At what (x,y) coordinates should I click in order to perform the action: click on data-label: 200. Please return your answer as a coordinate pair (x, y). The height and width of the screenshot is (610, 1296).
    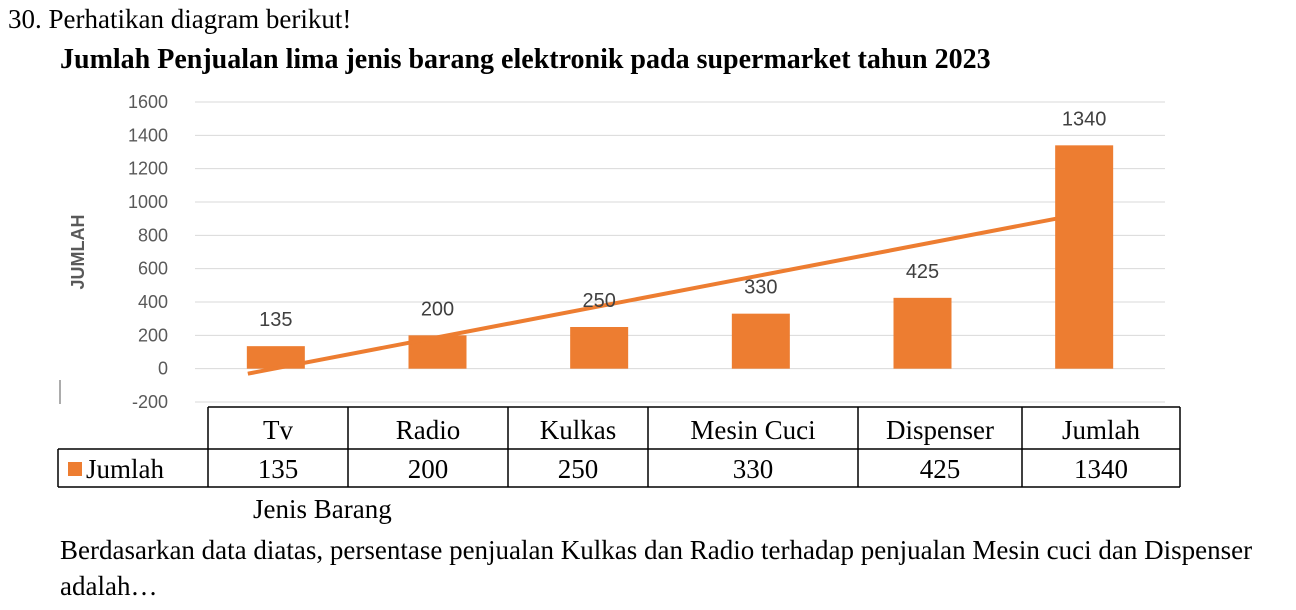
    Looking at the image, I should click on (437, 309).